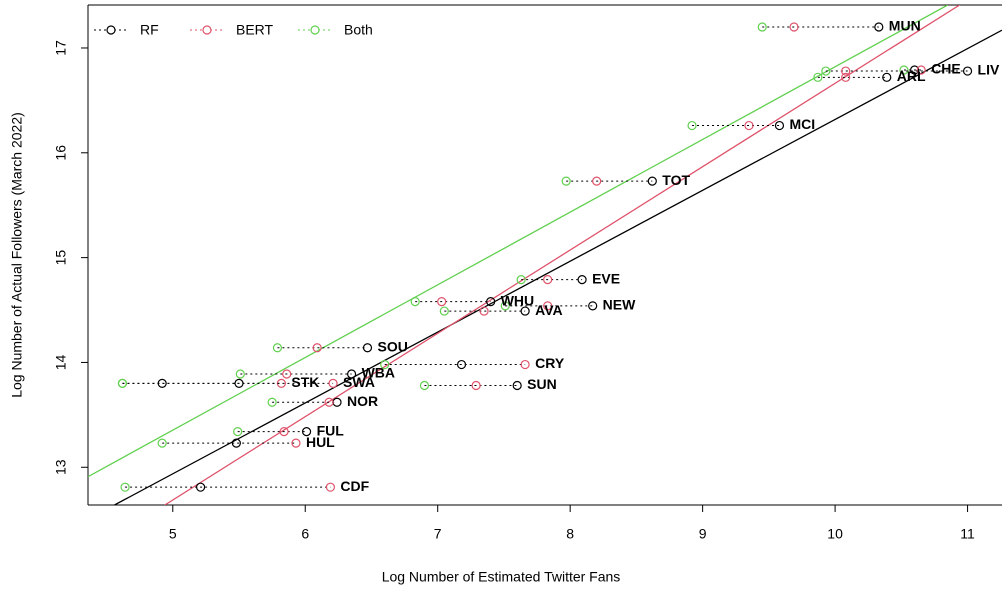  What do you see at coordinates (501, 577) in the screenshot?
I see `x-axis-label: Log Number of Estimated Twitter Fans` at bounding box center [501, 577].